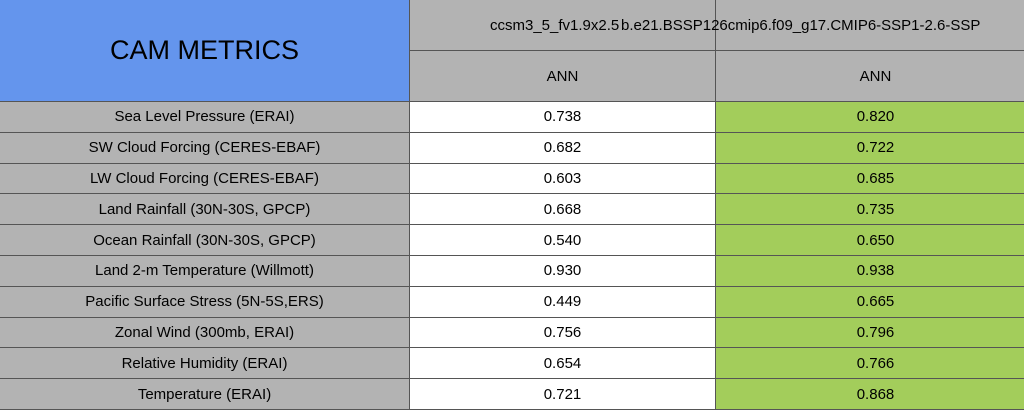  Describe the element at coordinates (555, 25) in the screenshot. I see `column-name: ccsm3_5_fv1.9x2.5` at that location.